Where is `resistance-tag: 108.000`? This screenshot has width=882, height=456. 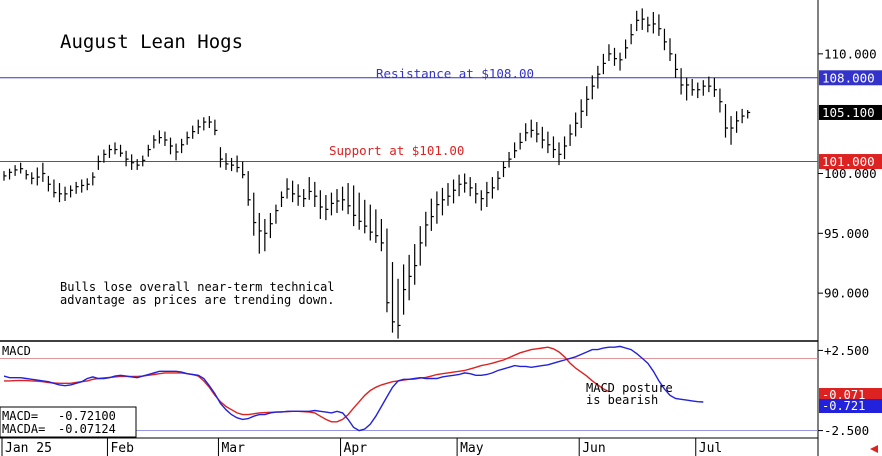 resistance-tag: 108.000 is located at coordinates (850, 78).